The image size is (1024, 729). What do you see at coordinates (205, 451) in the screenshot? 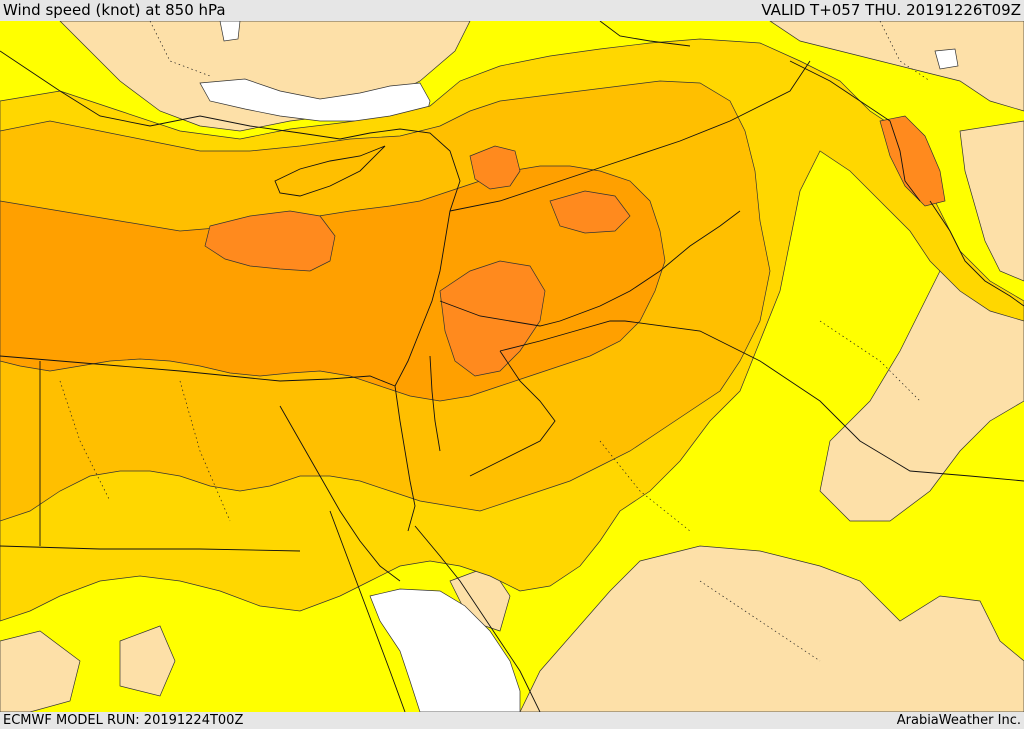
I see `admin-line-syria-west` at bounding box center [205, 451].